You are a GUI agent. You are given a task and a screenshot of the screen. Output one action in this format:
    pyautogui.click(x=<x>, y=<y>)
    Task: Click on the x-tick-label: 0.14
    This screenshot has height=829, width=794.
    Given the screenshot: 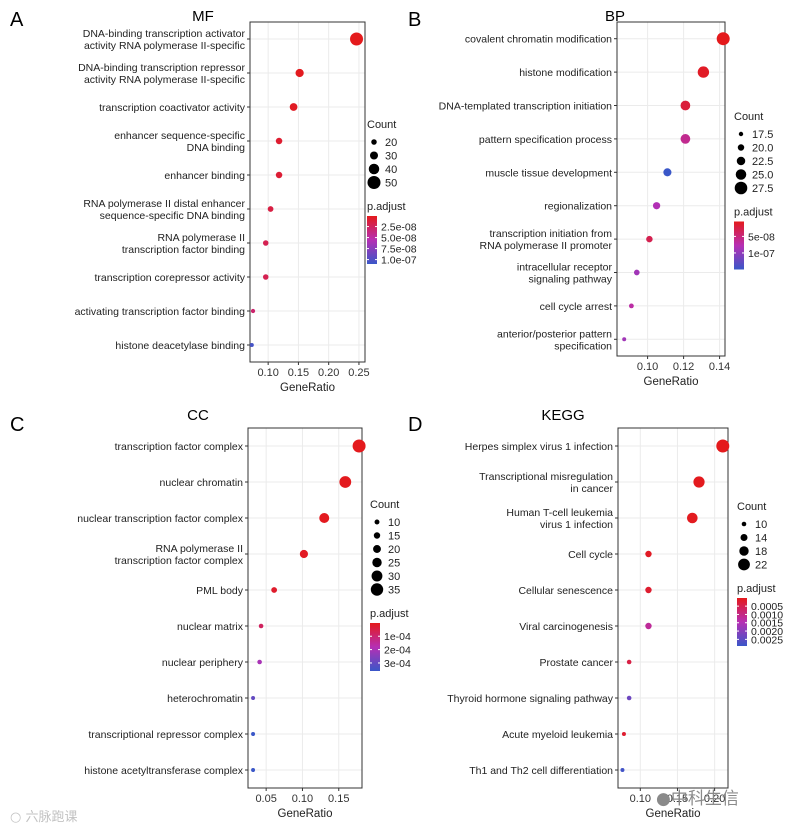 What is the action you would take?
    pyautogui.click(x=719, y=367)
    